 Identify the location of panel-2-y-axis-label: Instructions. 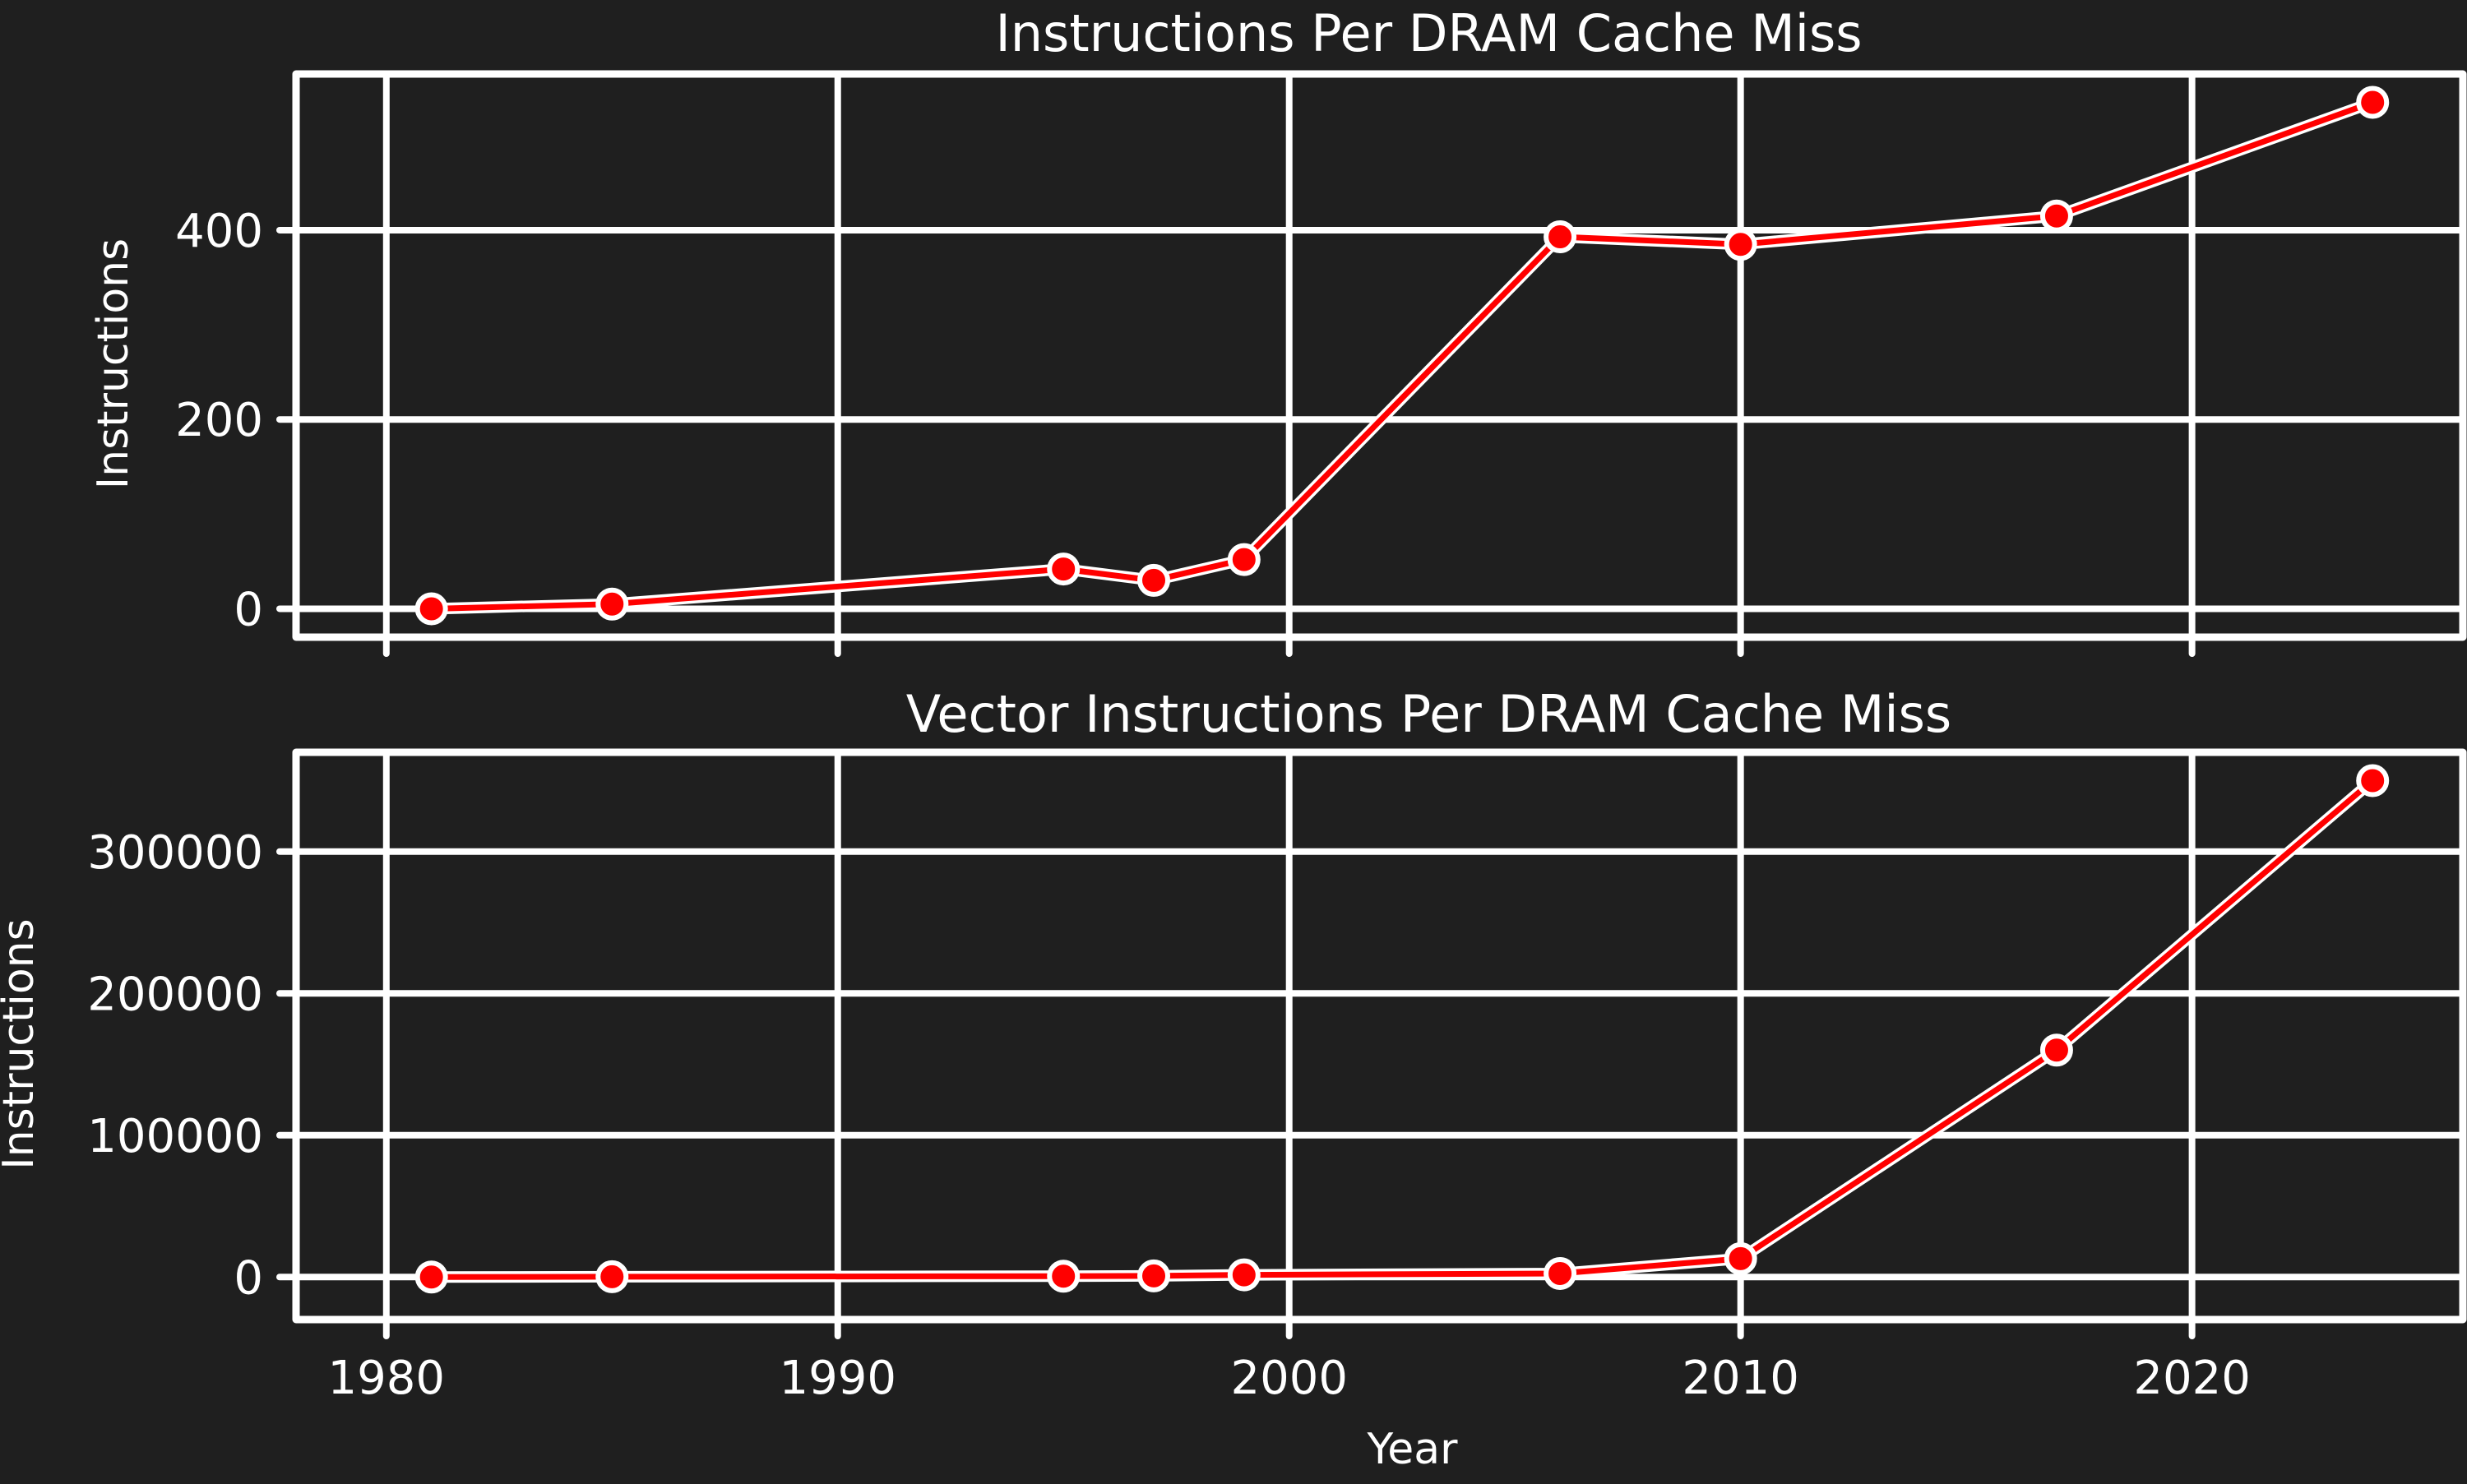
(22, 1043).